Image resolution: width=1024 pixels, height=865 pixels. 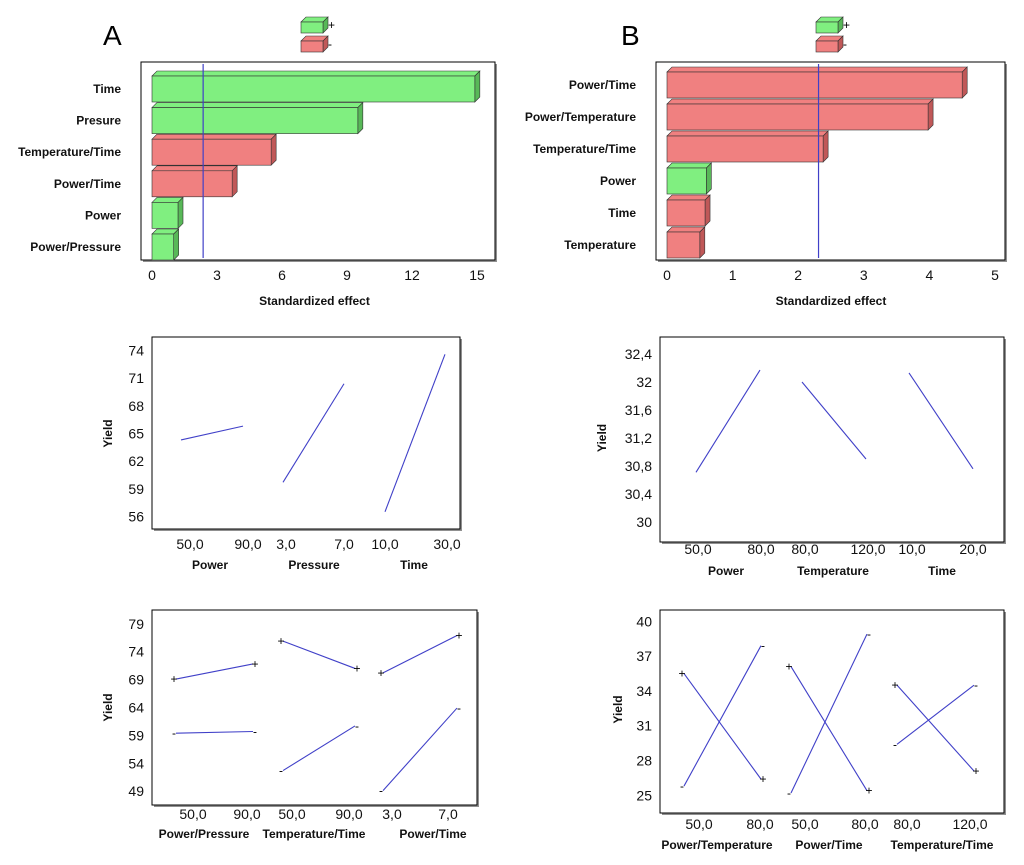 I want to click on legend-negative-label-b: -, so click(x=845, y=44).